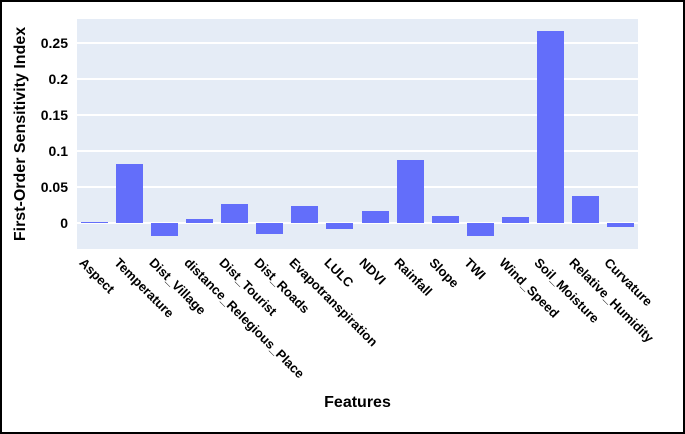  I want to click on bar-Relative_Humidity, so click(585, 209).